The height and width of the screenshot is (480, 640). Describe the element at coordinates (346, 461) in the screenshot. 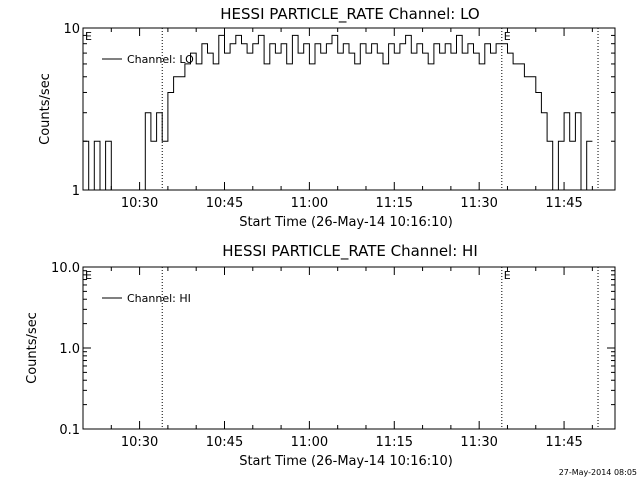

I see `panel-hi-xlabel: Start Time (26-May-14 10:16:10)` at that location.